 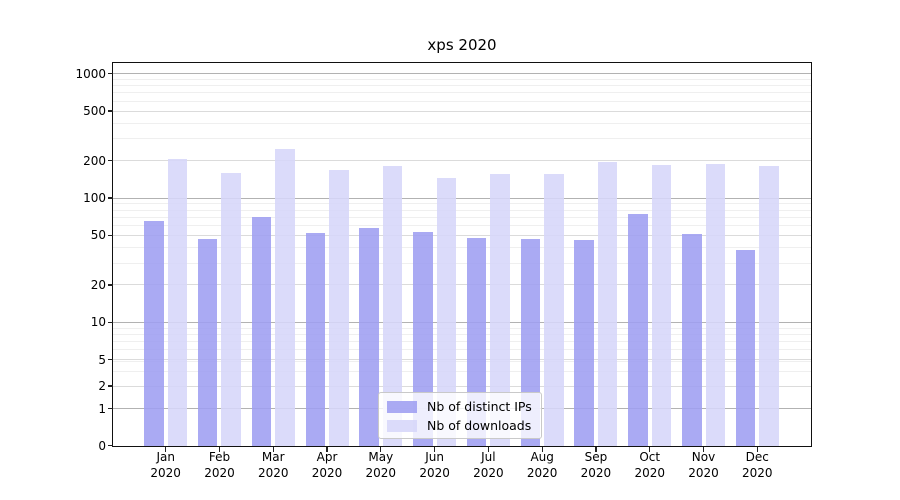 I want to click on x-label-month: Sep, so click(x=596, y=457).